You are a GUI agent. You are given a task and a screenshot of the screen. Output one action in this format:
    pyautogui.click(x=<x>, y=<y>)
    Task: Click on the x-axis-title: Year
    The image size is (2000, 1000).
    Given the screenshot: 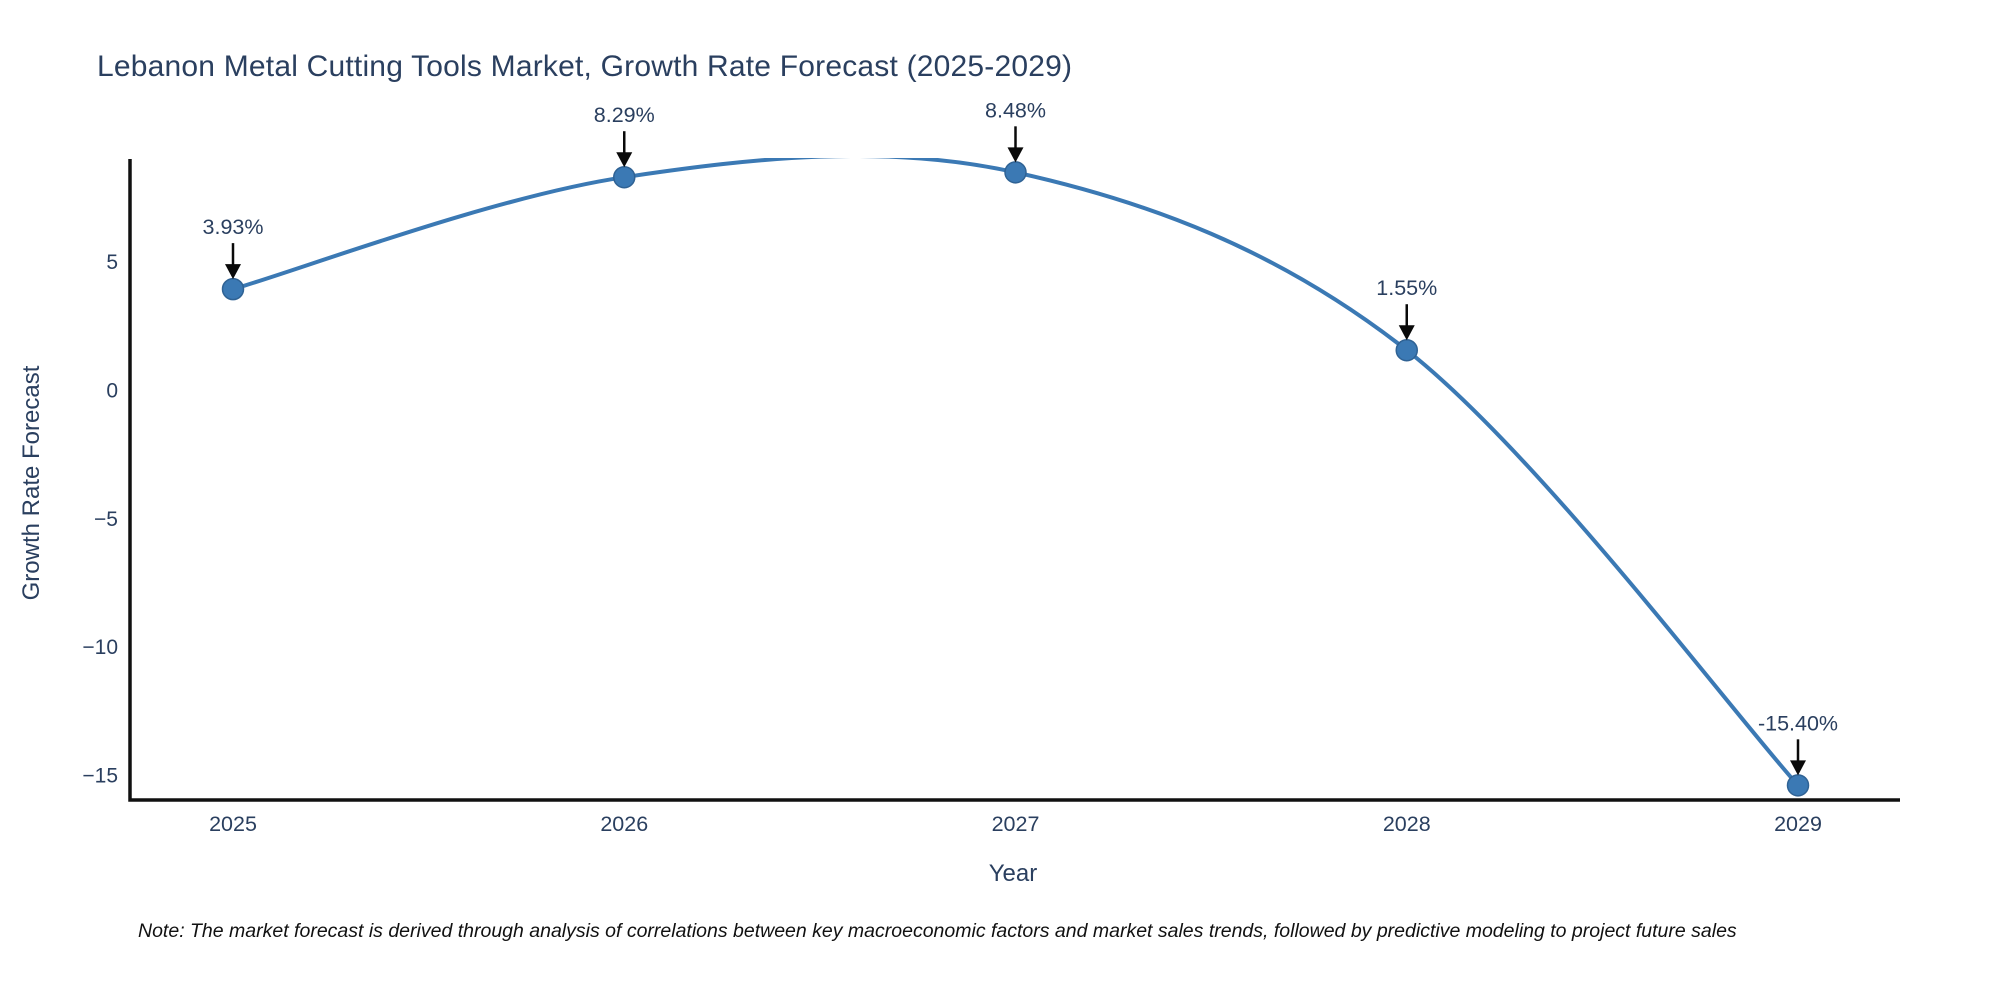 What is the action you would take?
    pyautogui.click(x=1013, y=873)
    